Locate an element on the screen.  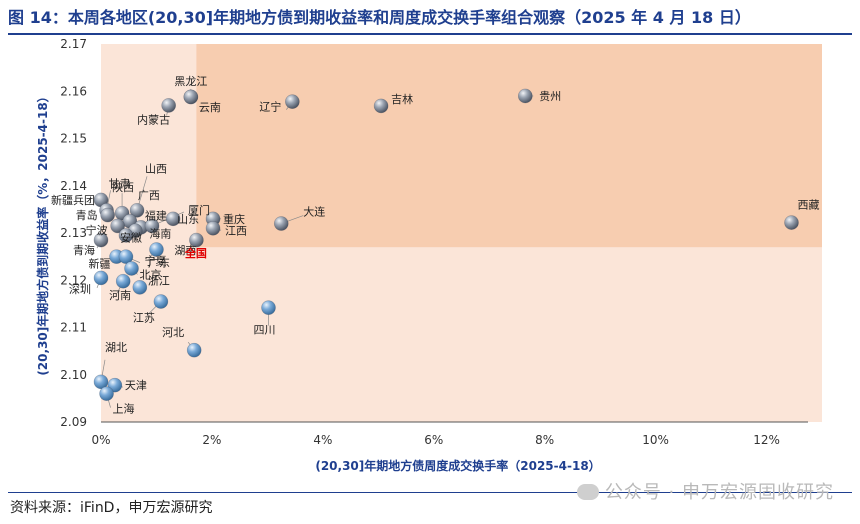
point-label: 青岛 is located at coordinates (87, 215).